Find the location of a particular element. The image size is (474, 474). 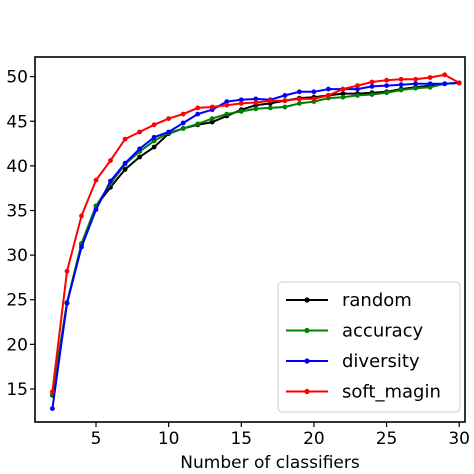

y-tick-label: 45 is located at coordinates (17, 122).